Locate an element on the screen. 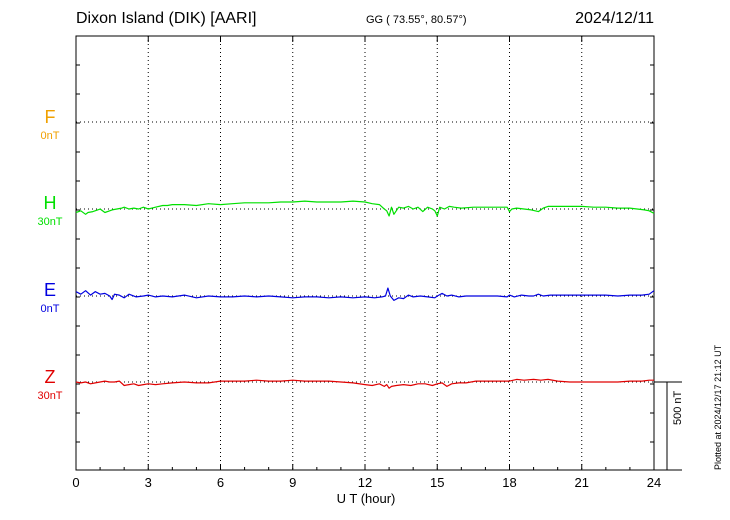  x-tick-label: 15 is located at coordinates (437, 482).